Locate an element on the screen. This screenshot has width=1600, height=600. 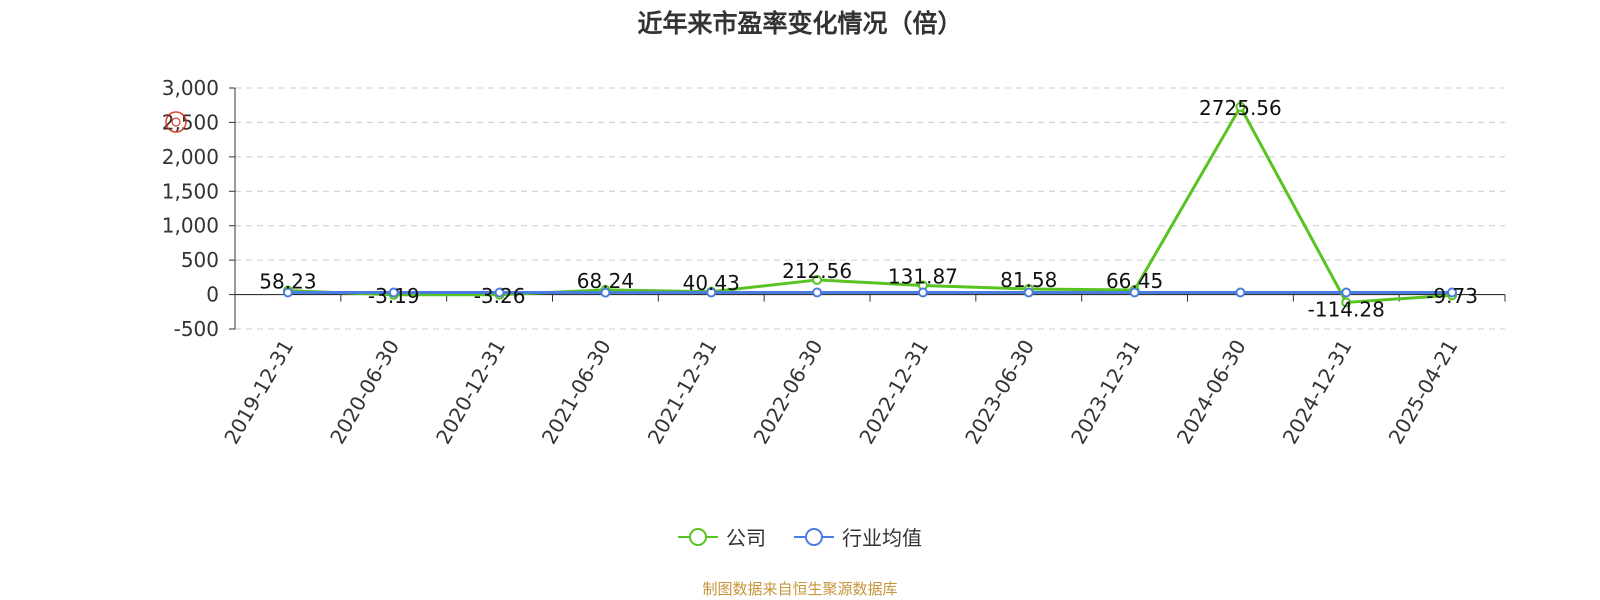
watermark is located at coordinates (176, 122).